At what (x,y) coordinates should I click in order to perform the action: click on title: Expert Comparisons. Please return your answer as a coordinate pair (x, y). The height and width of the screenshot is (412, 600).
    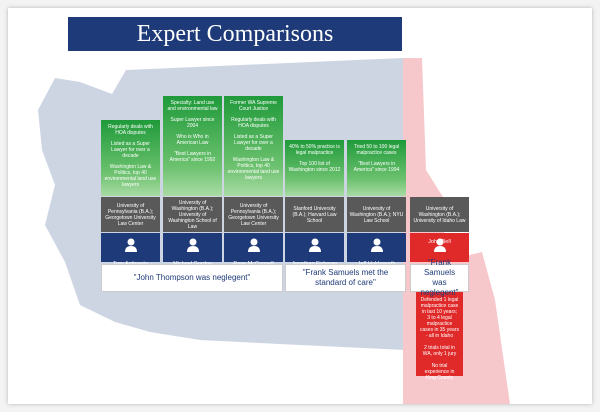
    Looking at the image, I should click on (235, 34).